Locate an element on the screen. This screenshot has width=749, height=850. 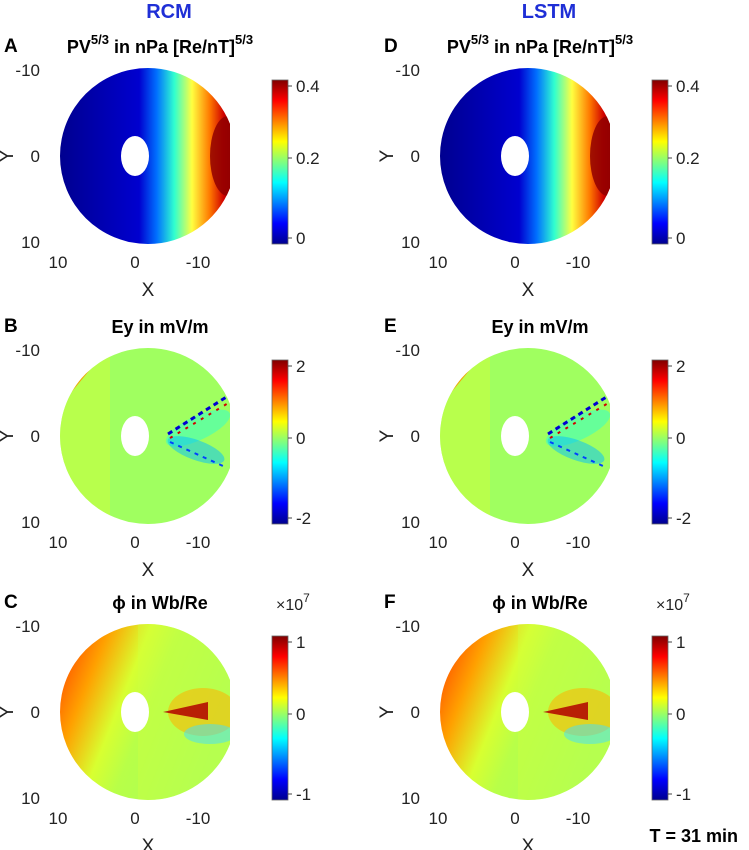
panel-letter: E is located at coordinates (390, 326).